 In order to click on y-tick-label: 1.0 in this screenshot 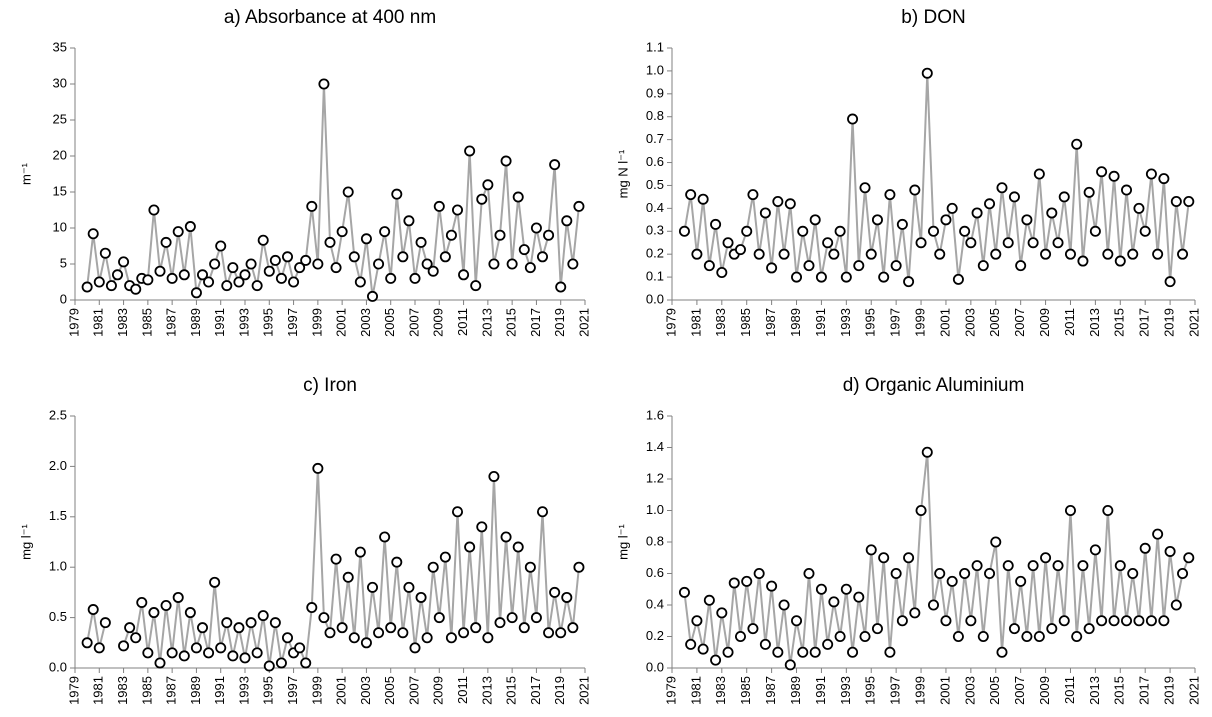, I will do `click(58, 566)`.